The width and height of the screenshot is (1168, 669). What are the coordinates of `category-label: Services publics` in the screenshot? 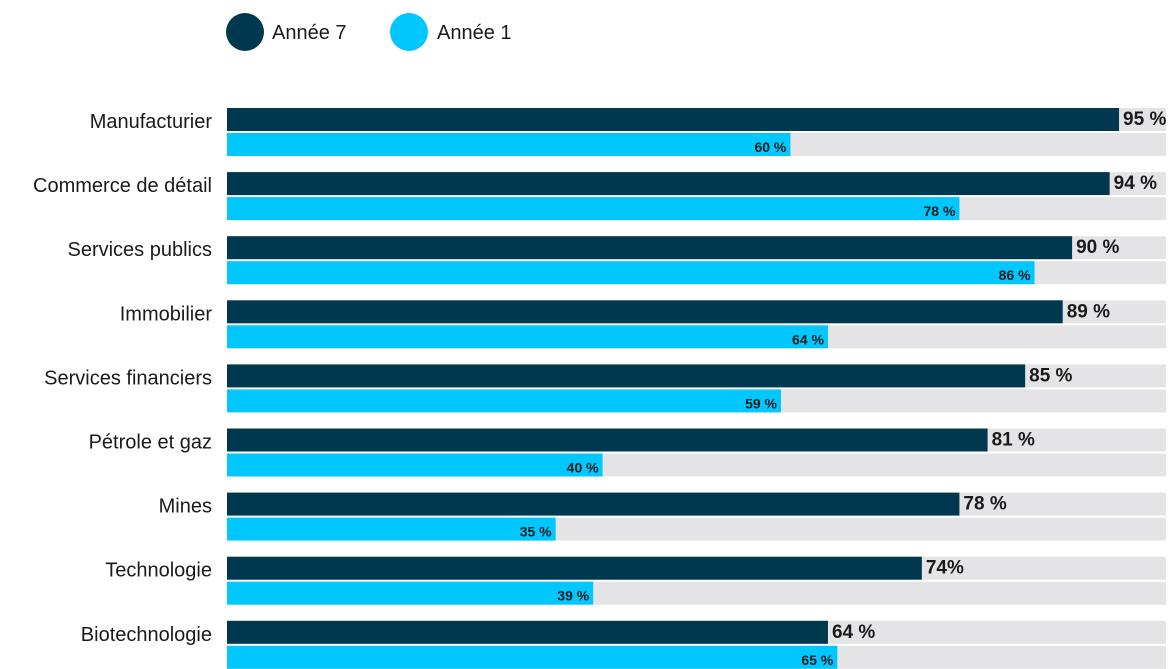 It's located at (139, 250).